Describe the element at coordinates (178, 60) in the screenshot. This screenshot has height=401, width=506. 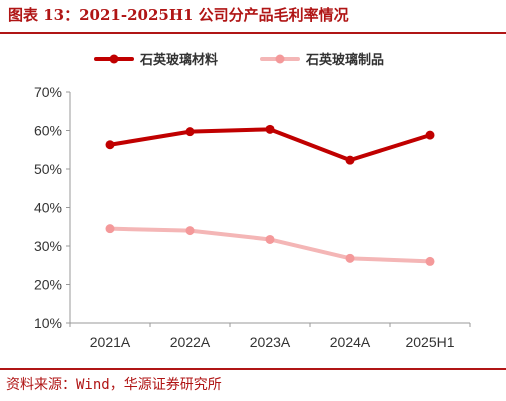
I see `legend-label-1: 石英玻璃材料` at that location.